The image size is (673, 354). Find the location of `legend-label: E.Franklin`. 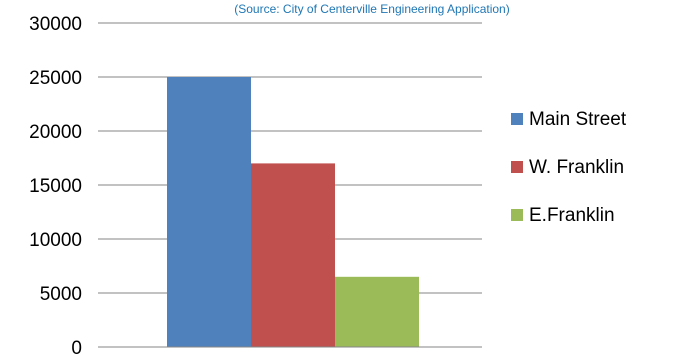

legend-label: E.Franklin is located at coordinates (572, 215).